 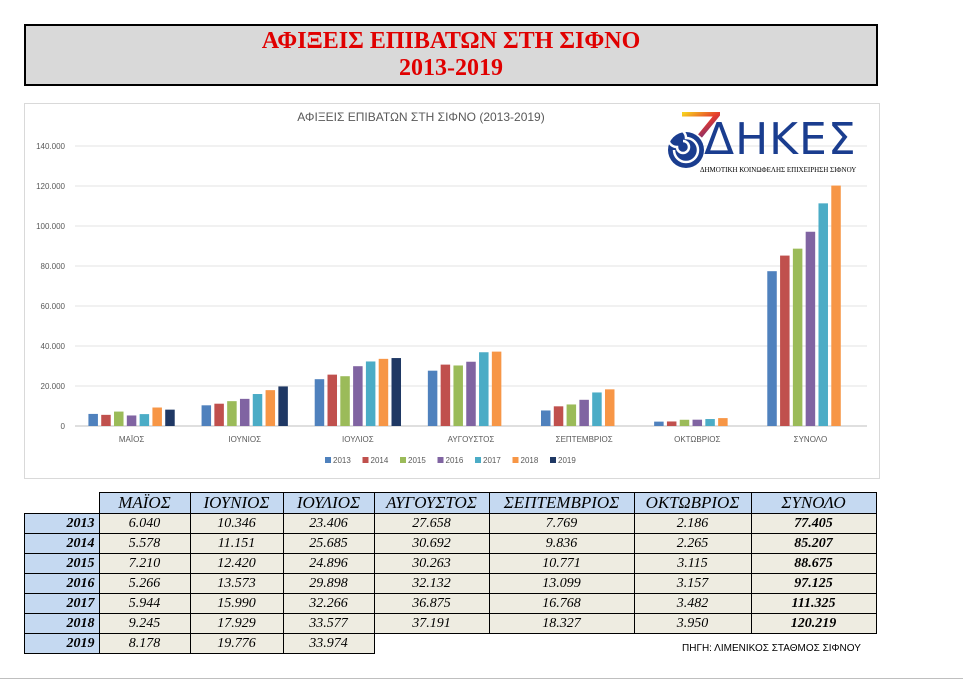 I want to click on x-tick-label: ΙΟΥΛΙΟΣ, so click(x=358, y=439).